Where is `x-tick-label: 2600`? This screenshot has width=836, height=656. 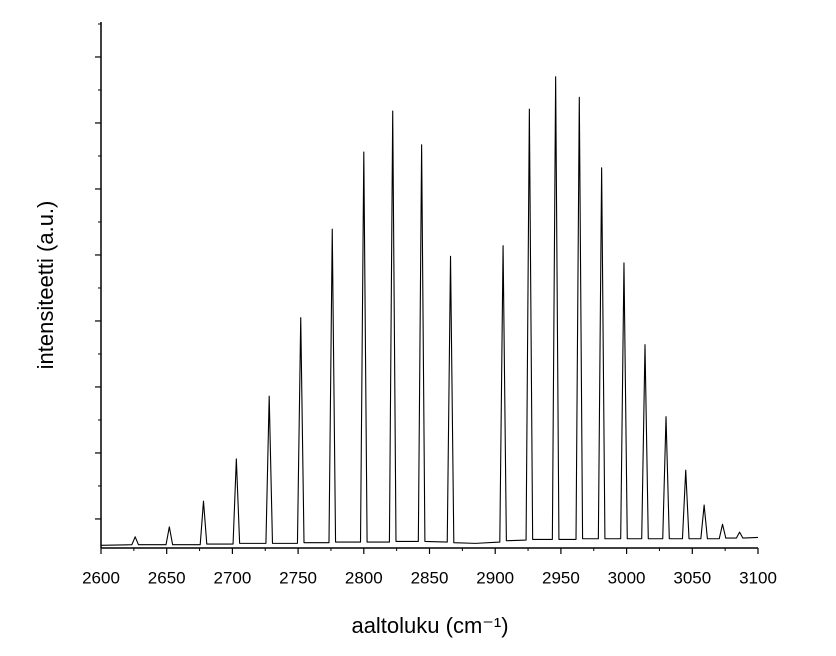
x-tick-label: 2600 is located at coordinates (101, 577).